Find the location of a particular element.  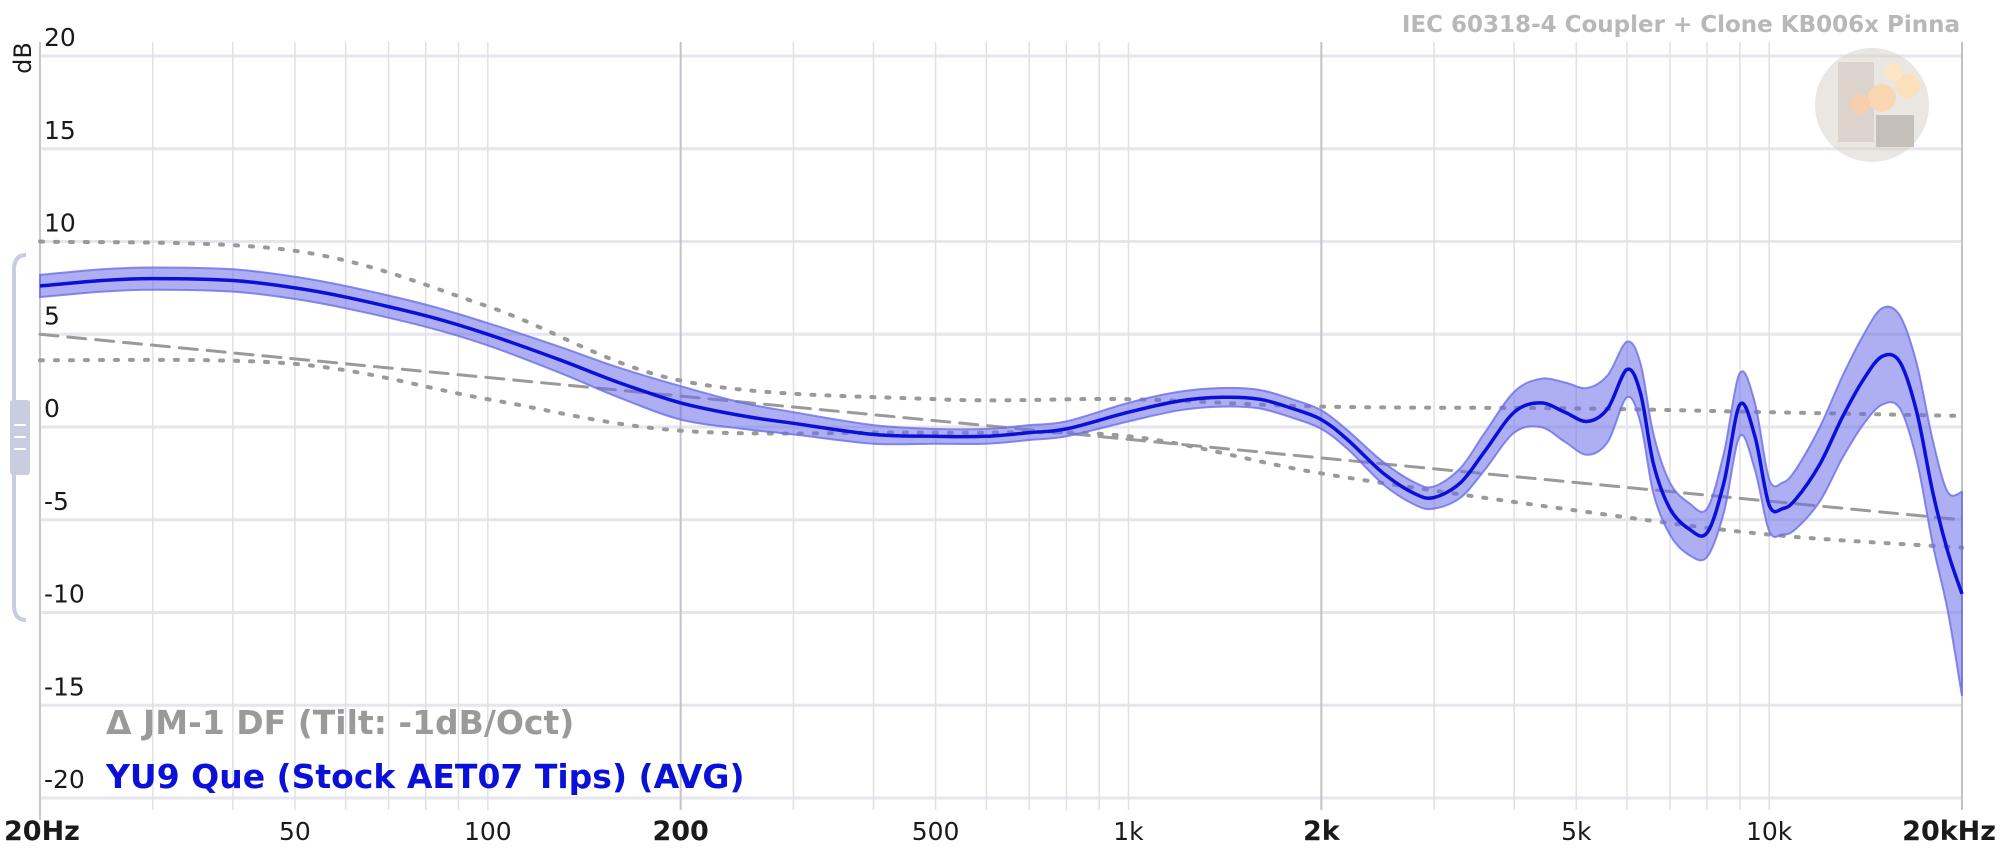

y-tick-label: -15 is located at coordinates (64, 686).